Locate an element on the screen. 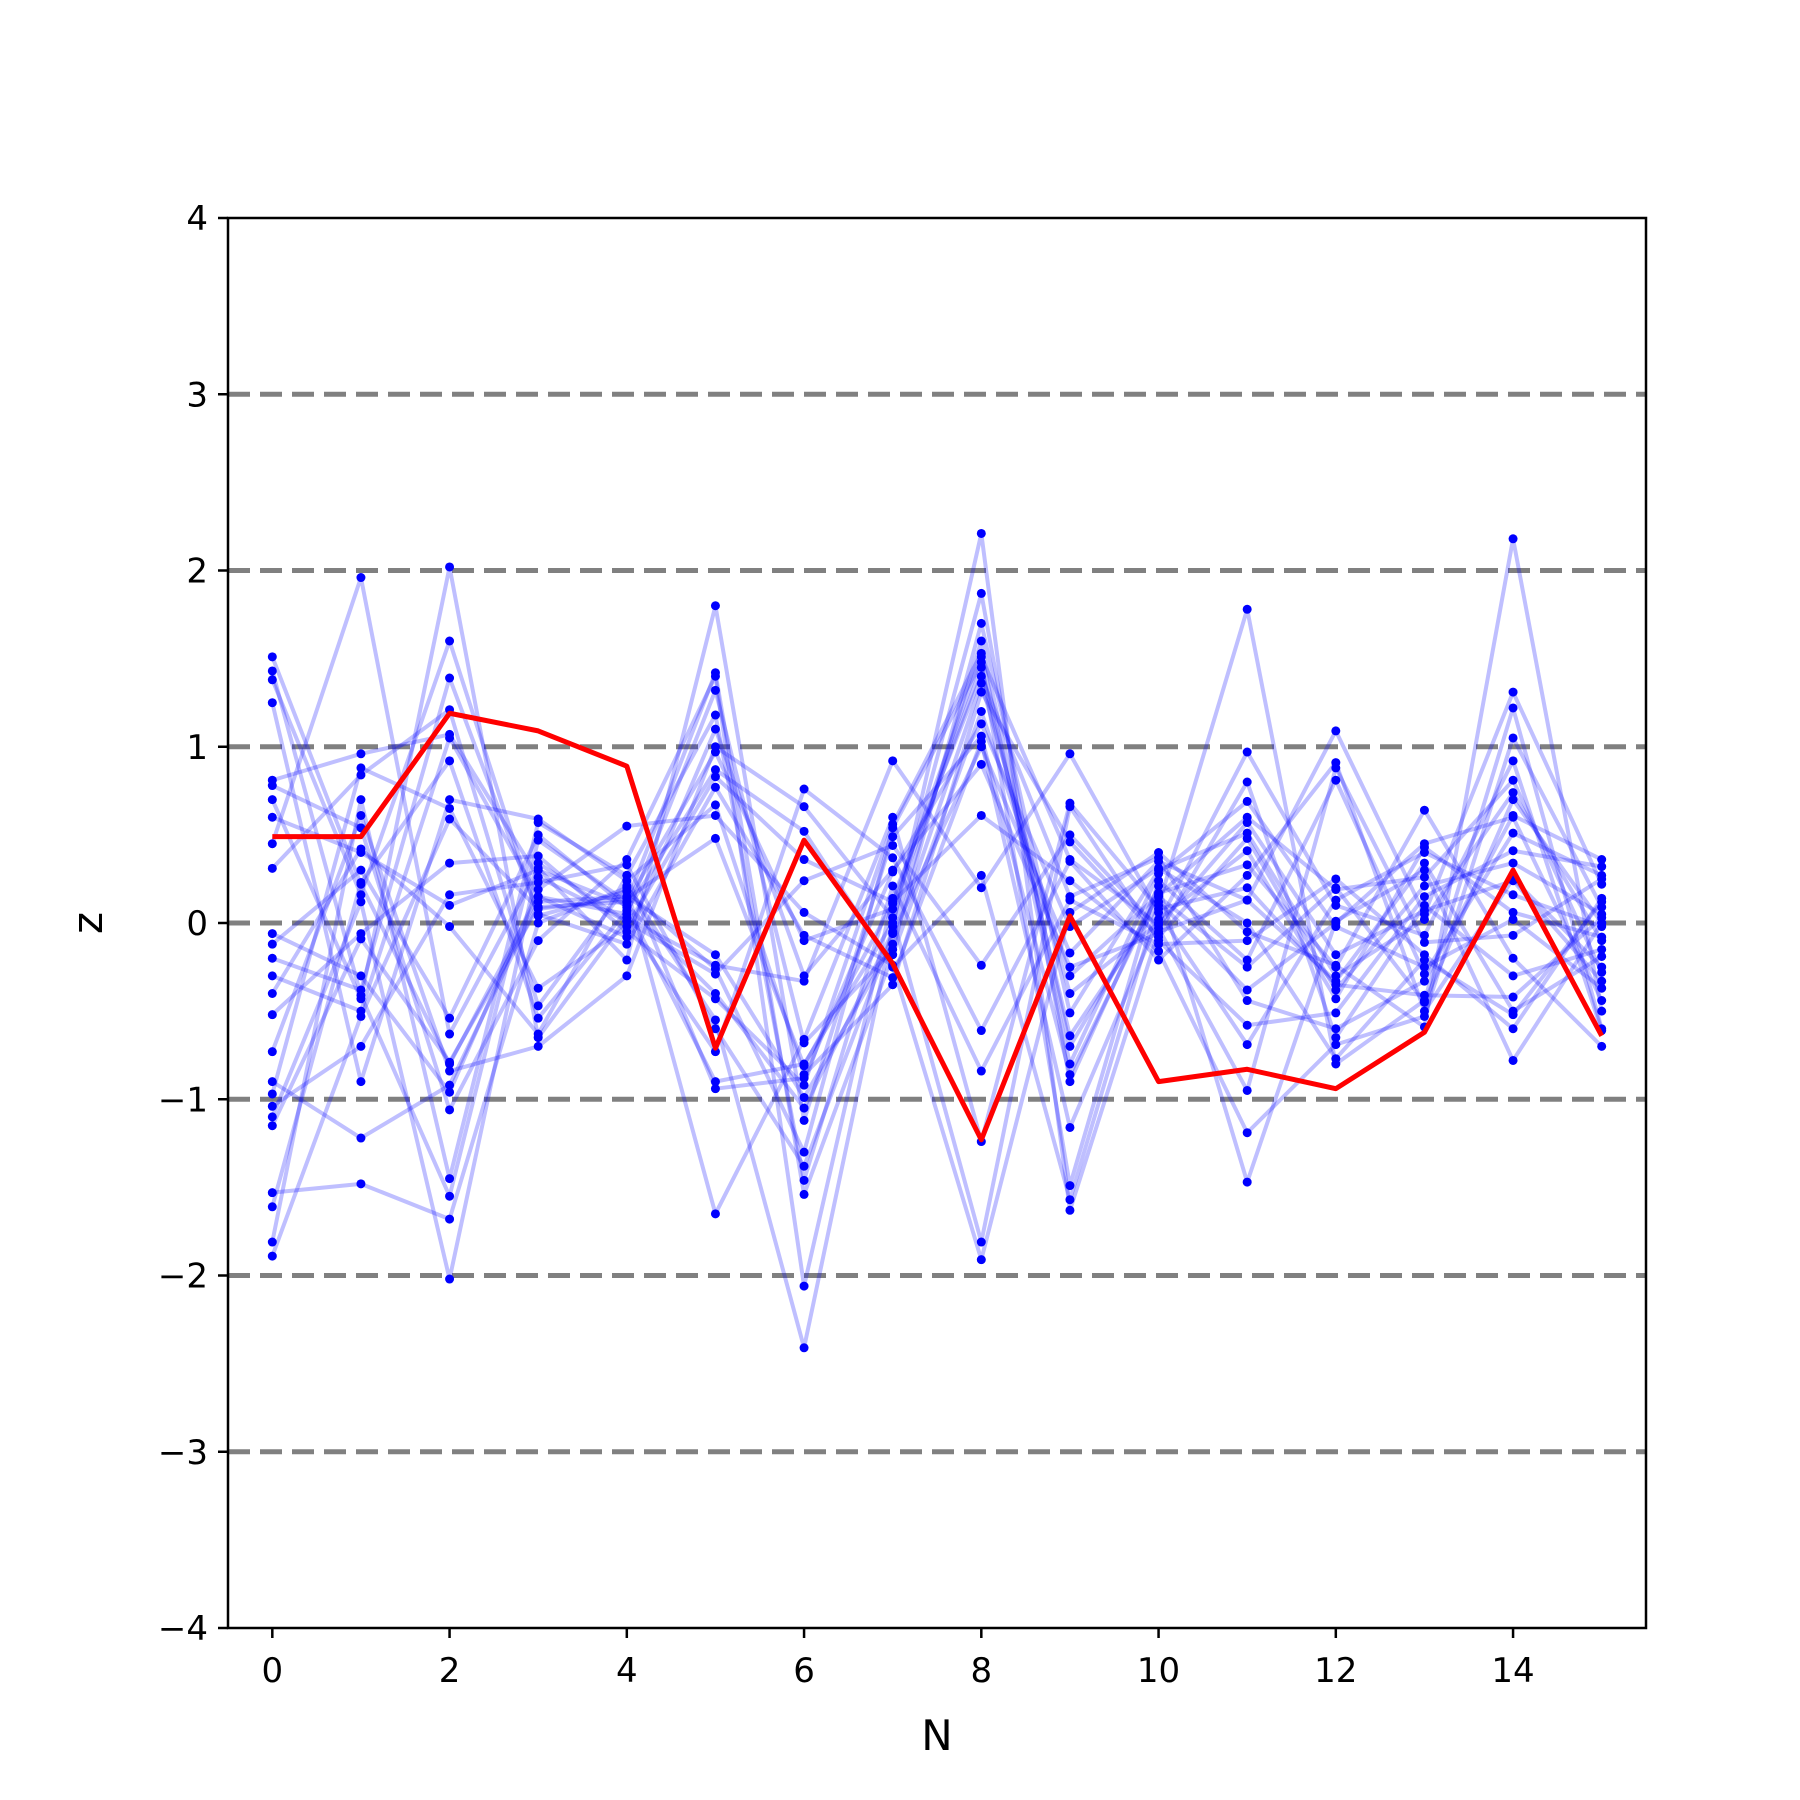 The image size is (1800, 1800). y-tick-label: 1 is located at coordinates (197, 748).